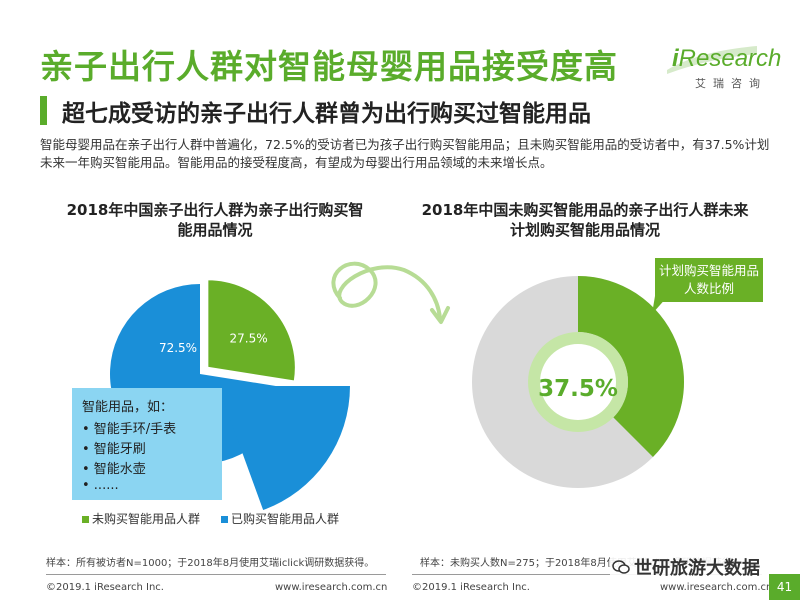 This screenshot has width=800, height=600. What do you see at coordinates (284, 448) in the screenshot?
I see `pie-slice-purchased-exploded` at bounding box center [284, 448].